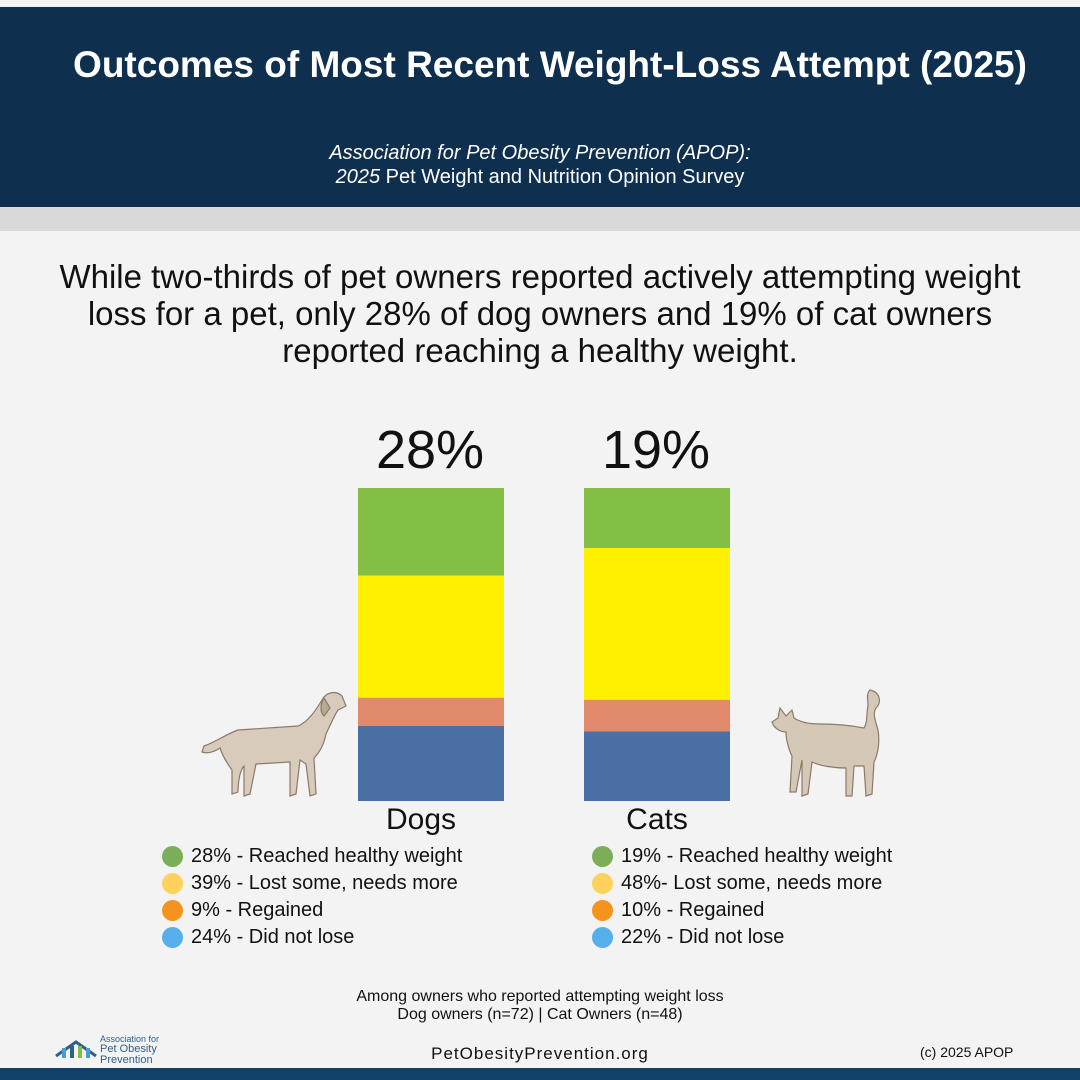 This screenshot has width=1080, height=1080. I want to click on cats-legend-item: 22% - Did not lose, so click(742, 937).